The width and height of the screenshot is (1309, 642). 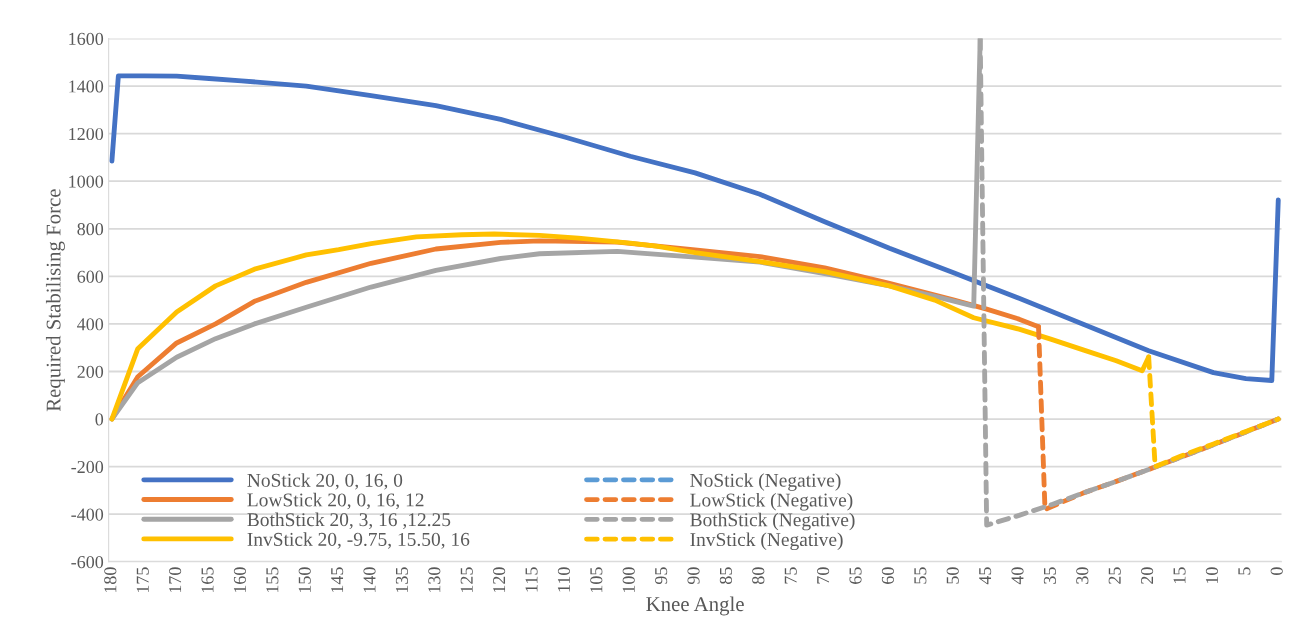 I want to click on x-tick-label: 135, so click(x=401, y=580).